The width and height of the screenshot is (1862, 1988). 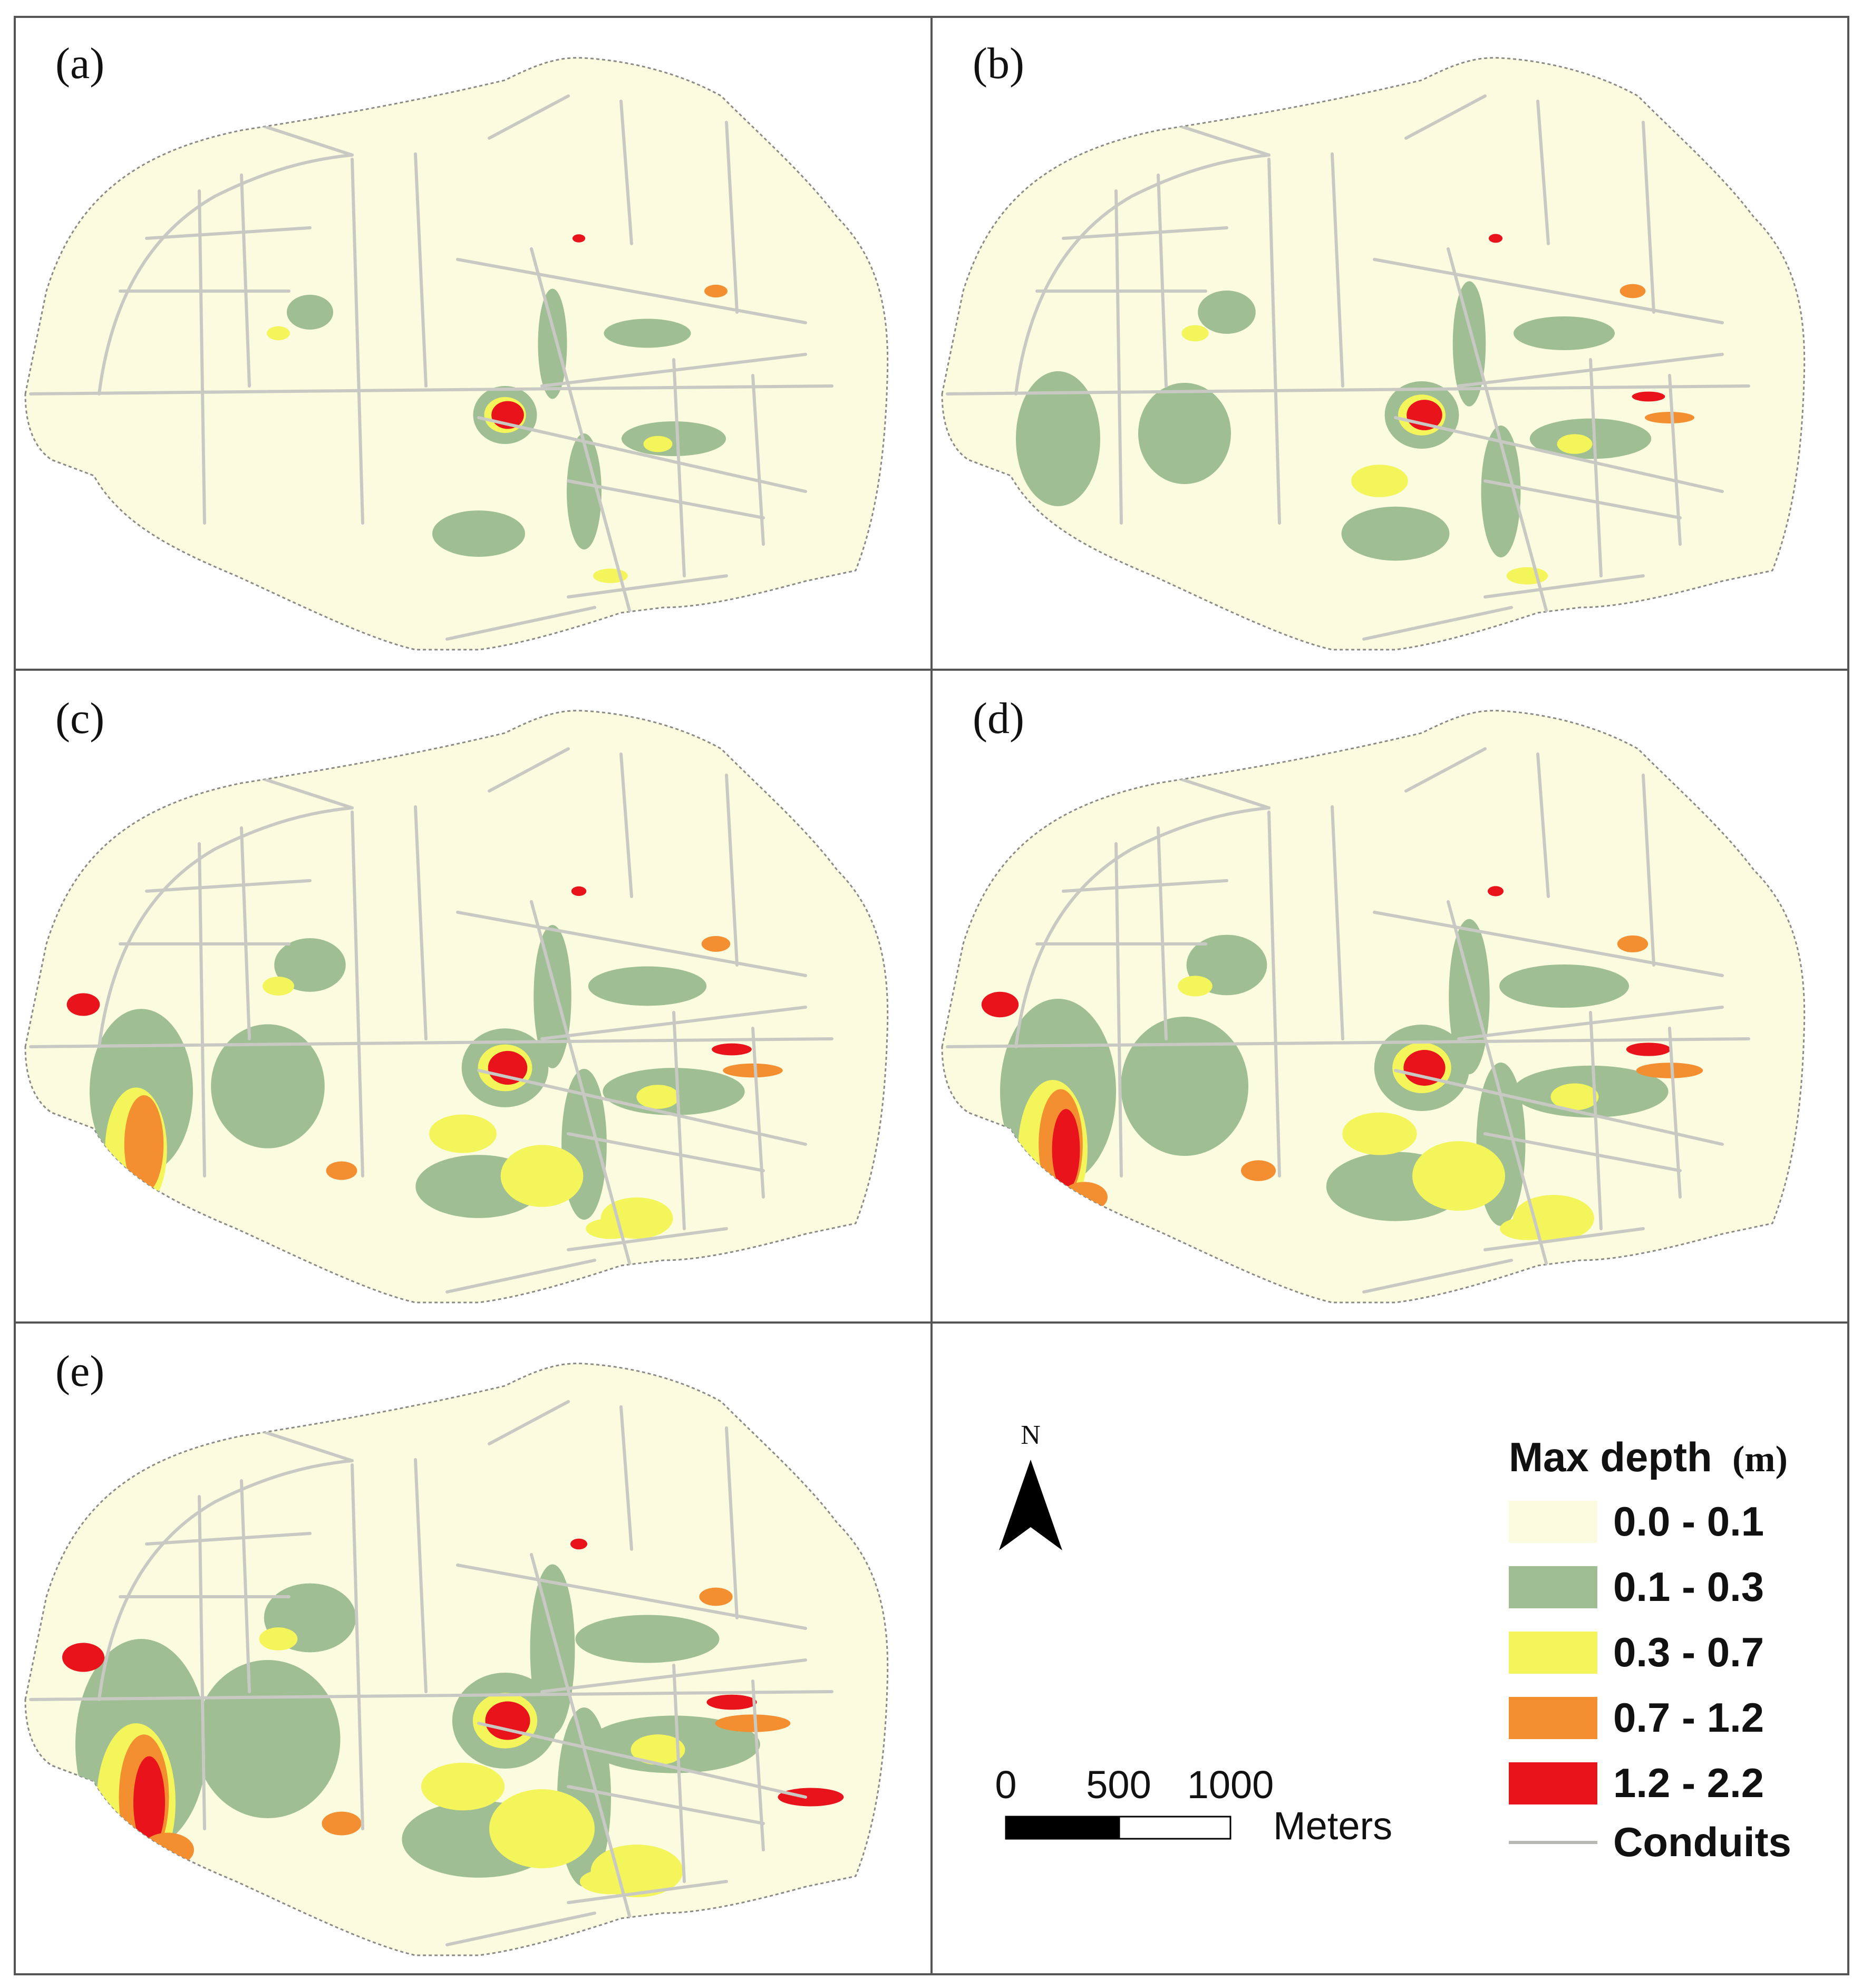 What do you see at coordinates (999, 63) in the screenshot?
I see `panel-label-b: (b)` at bounding box center [999, 63].